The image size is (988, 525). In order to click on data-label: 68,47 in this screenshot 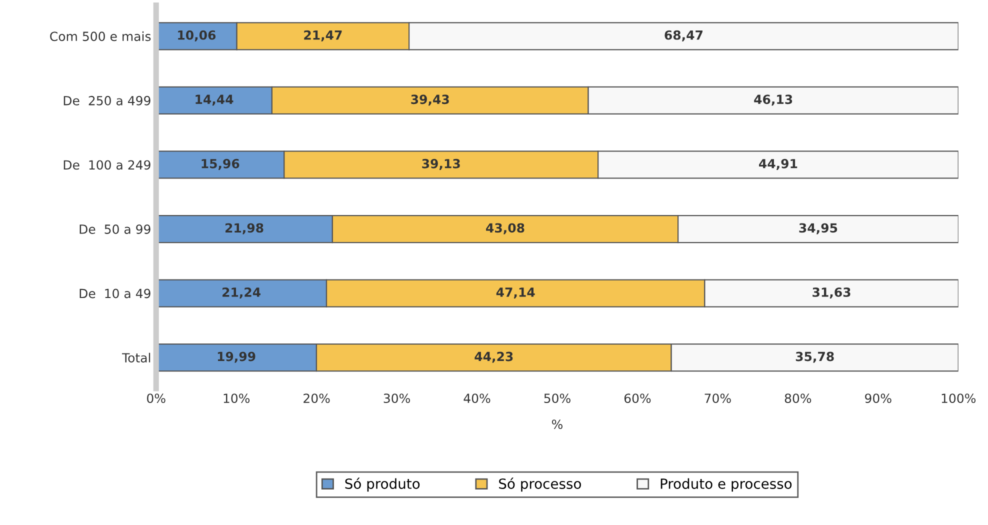, I will do `click(683, 36)`.